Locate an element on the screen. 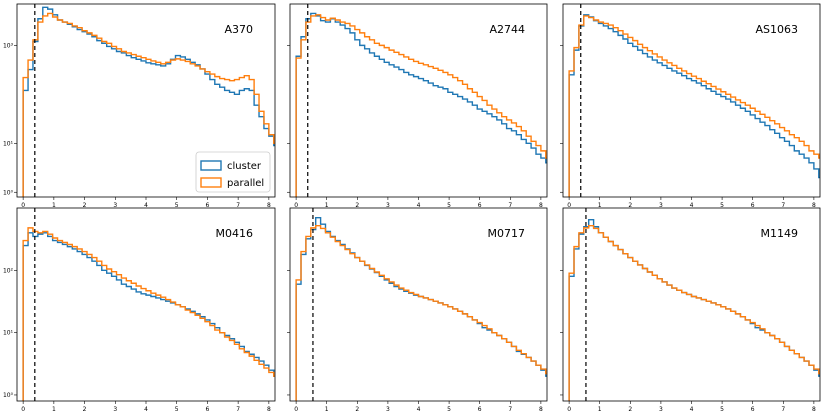 The width and height of the screenshot is (830, 415). legend-box is located at coordinates (233, 172).